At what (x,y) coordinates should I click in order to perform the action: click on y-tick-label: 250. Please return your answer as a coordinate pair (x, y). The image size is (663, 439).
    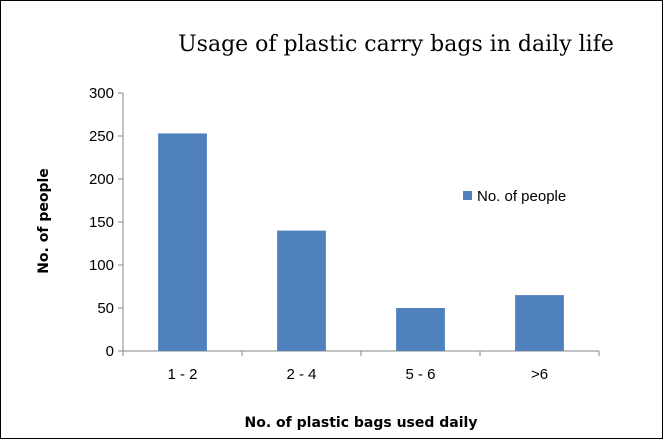
    Looking at the image, I should click on (101, 136).